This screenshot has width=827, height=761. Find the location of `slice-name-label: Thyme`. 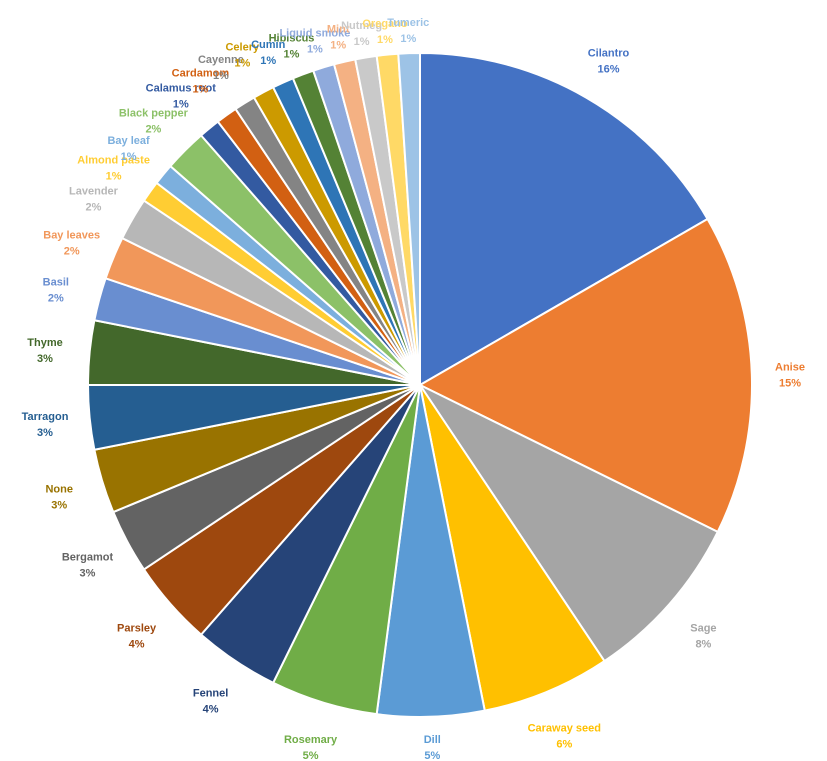

slice-name-label: Thyme is located at coordinates (44, 343).